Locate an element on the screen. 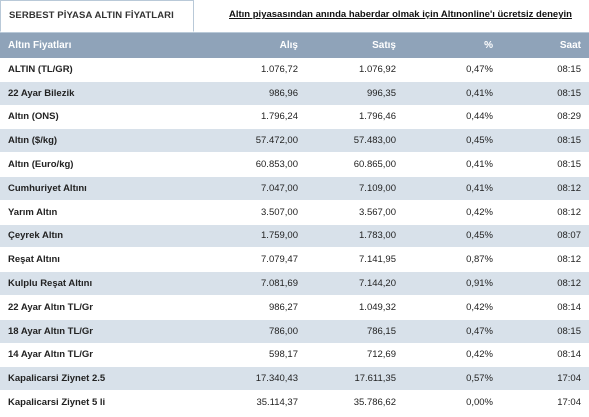 Image resolution: width=589 pixels, height=417 pixels. tab-serbest-piyasa: SERBEST PİYASA ALTIN FİYATLARI is located at coordinates (97, 16).